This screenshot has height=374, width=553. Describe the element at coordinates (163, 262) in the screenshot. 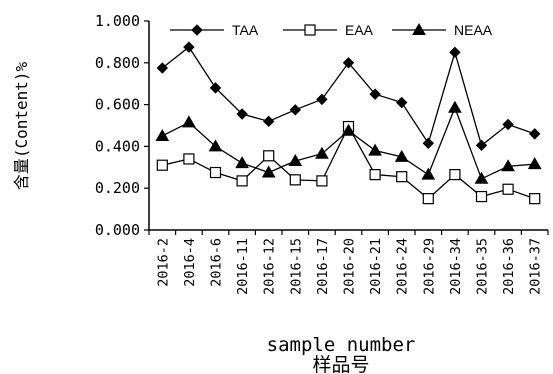

I see `x-tick-label: 2016-2` at that location.